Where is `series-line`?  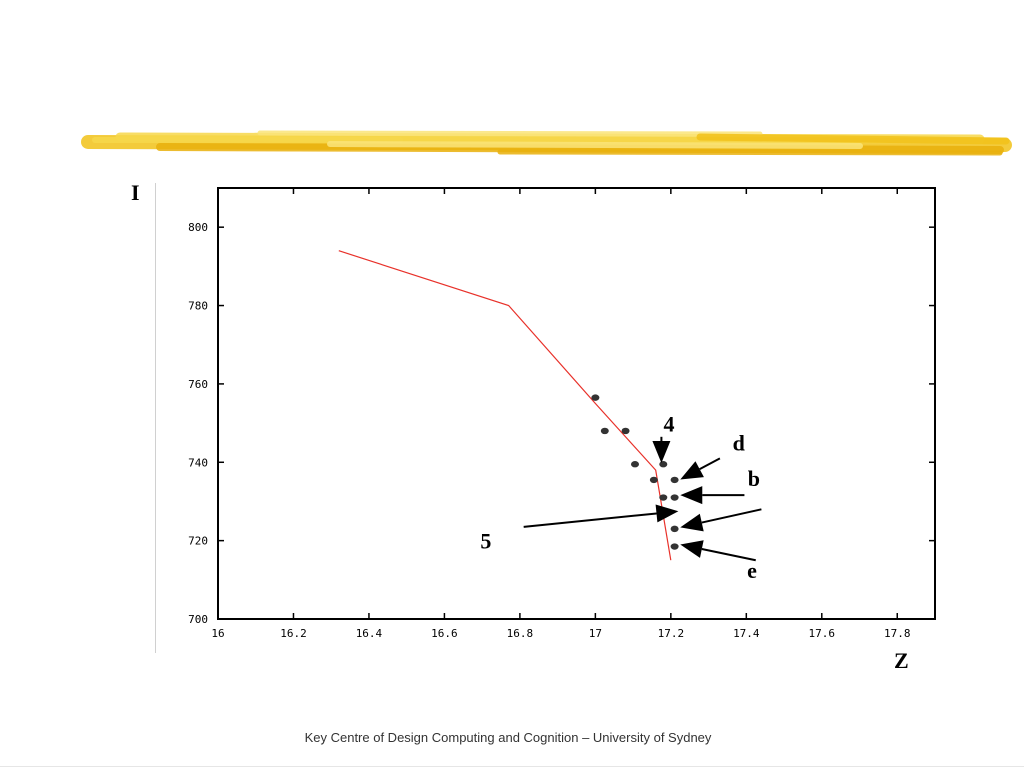 series-line is located at coordinates (505, 405).